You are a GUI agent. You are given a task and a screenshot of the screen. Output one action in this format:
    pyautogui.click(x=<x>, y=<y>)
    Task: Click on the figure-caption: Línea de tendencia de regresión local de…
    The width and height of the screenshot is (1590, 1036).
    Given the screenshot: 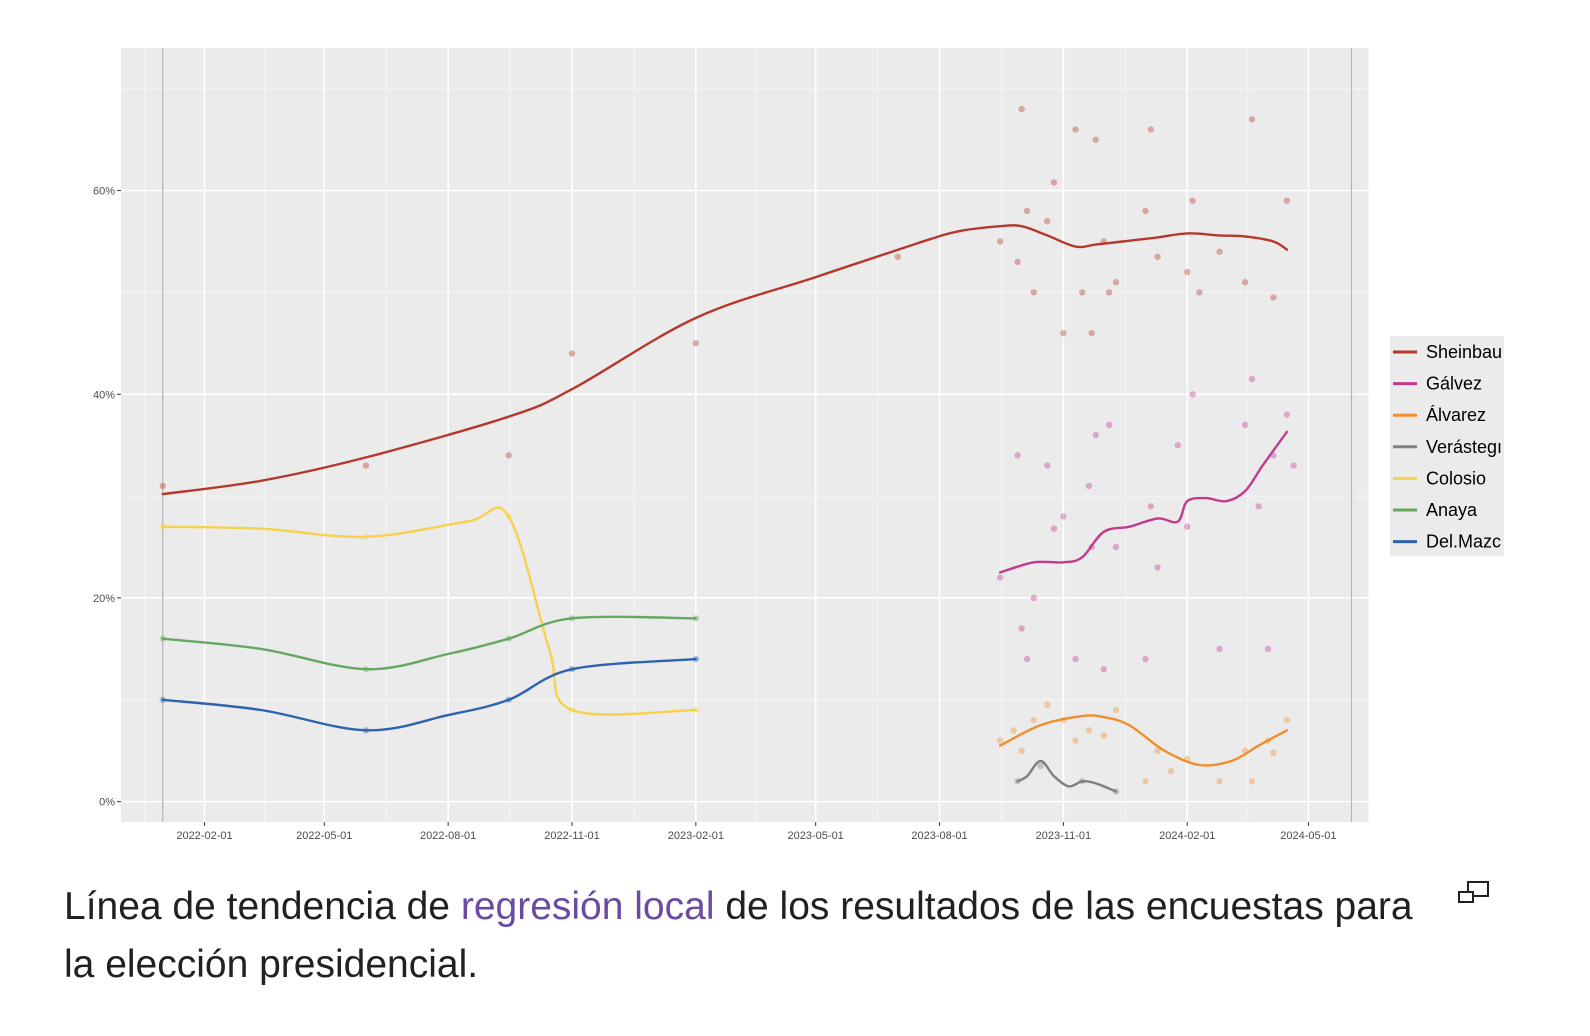 What is the action you would take?
    pyautogui.click(x=754, y=936)
    